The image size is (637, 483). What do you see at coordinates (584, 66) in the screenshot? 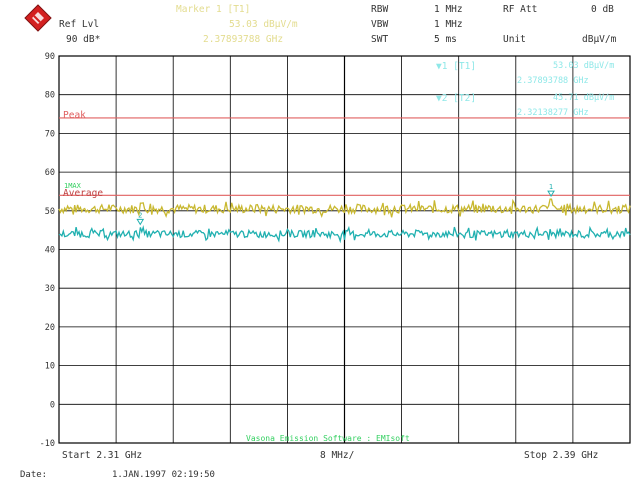
I see `marker1-value: 53.03 dBµV/m` at bounding box center [584, 66].